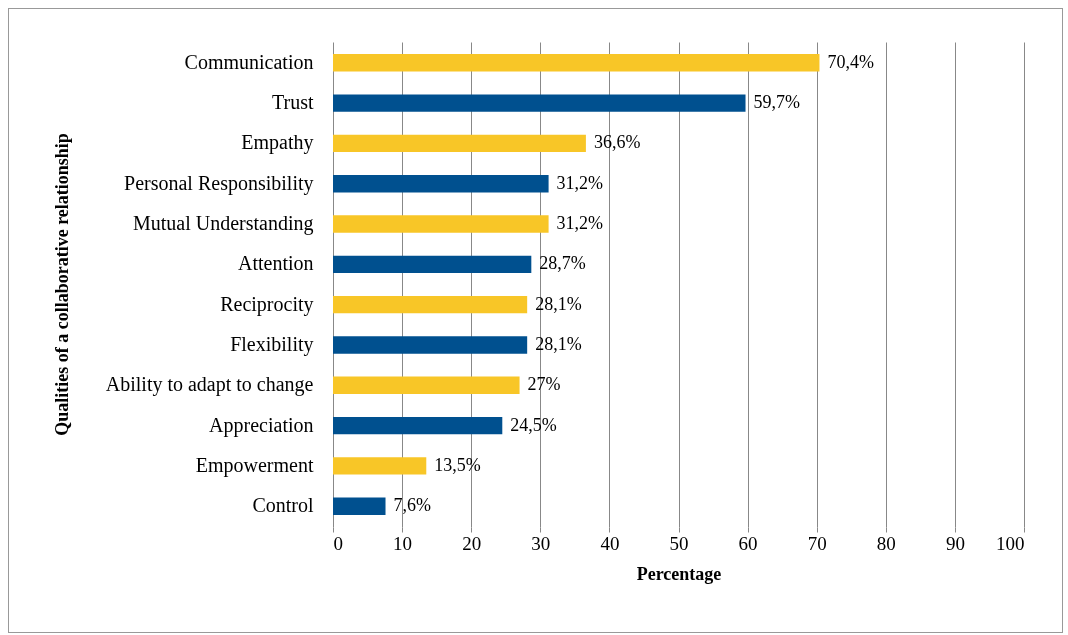 The width and height of the screenshot is (1068, 635). Describe the element at coordinates (412, 505) in the screenshot. I see `data-label: 7,6%` at that location.